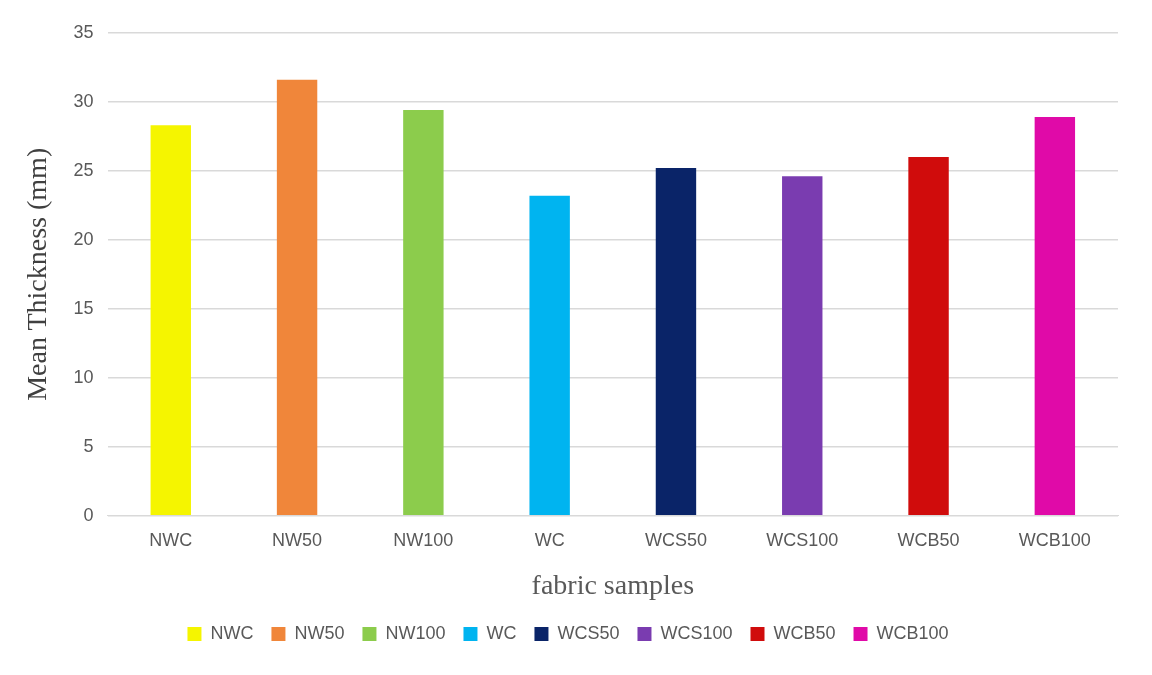 This screenshot has width=1152, height=675. Describe the element at coordinates (912, 632) in the screenshot. I see `legend-label: WCB100` at that location.